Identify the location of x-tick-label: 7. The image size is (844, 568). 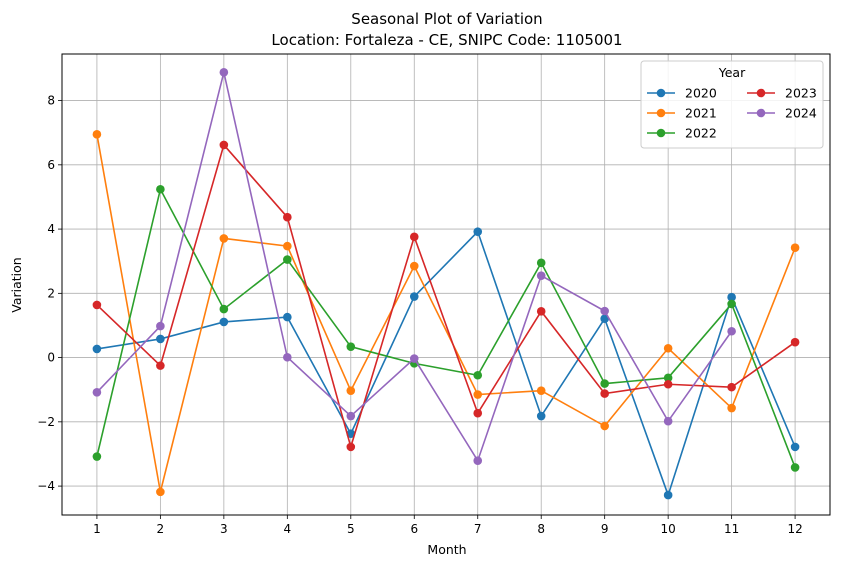
(478, 529).